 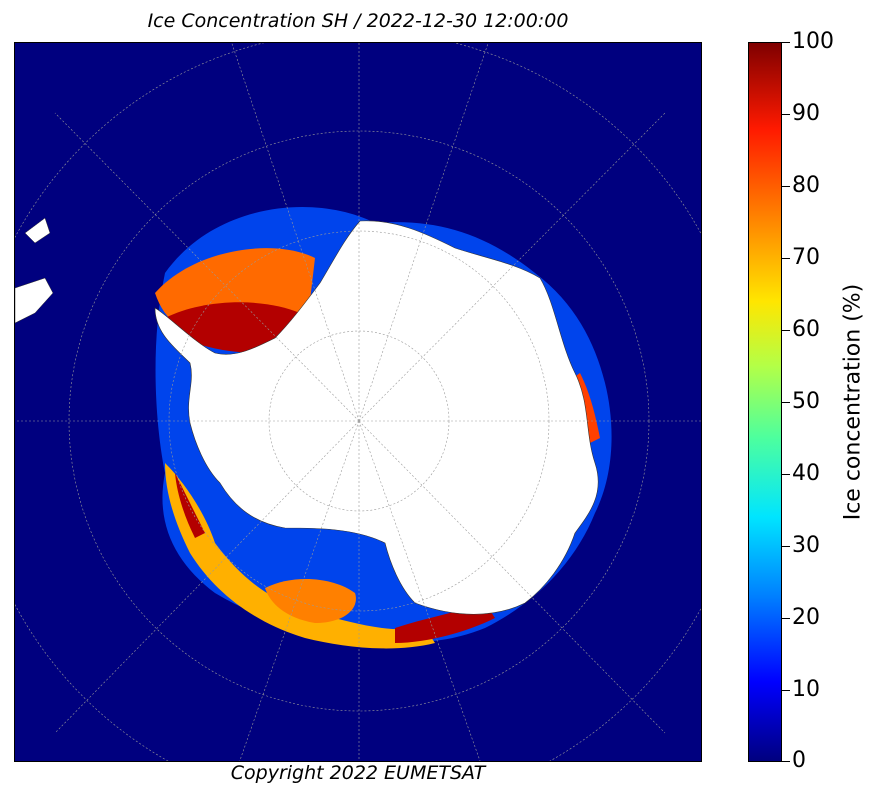 I want to click on island, so click(x=37, y=230).